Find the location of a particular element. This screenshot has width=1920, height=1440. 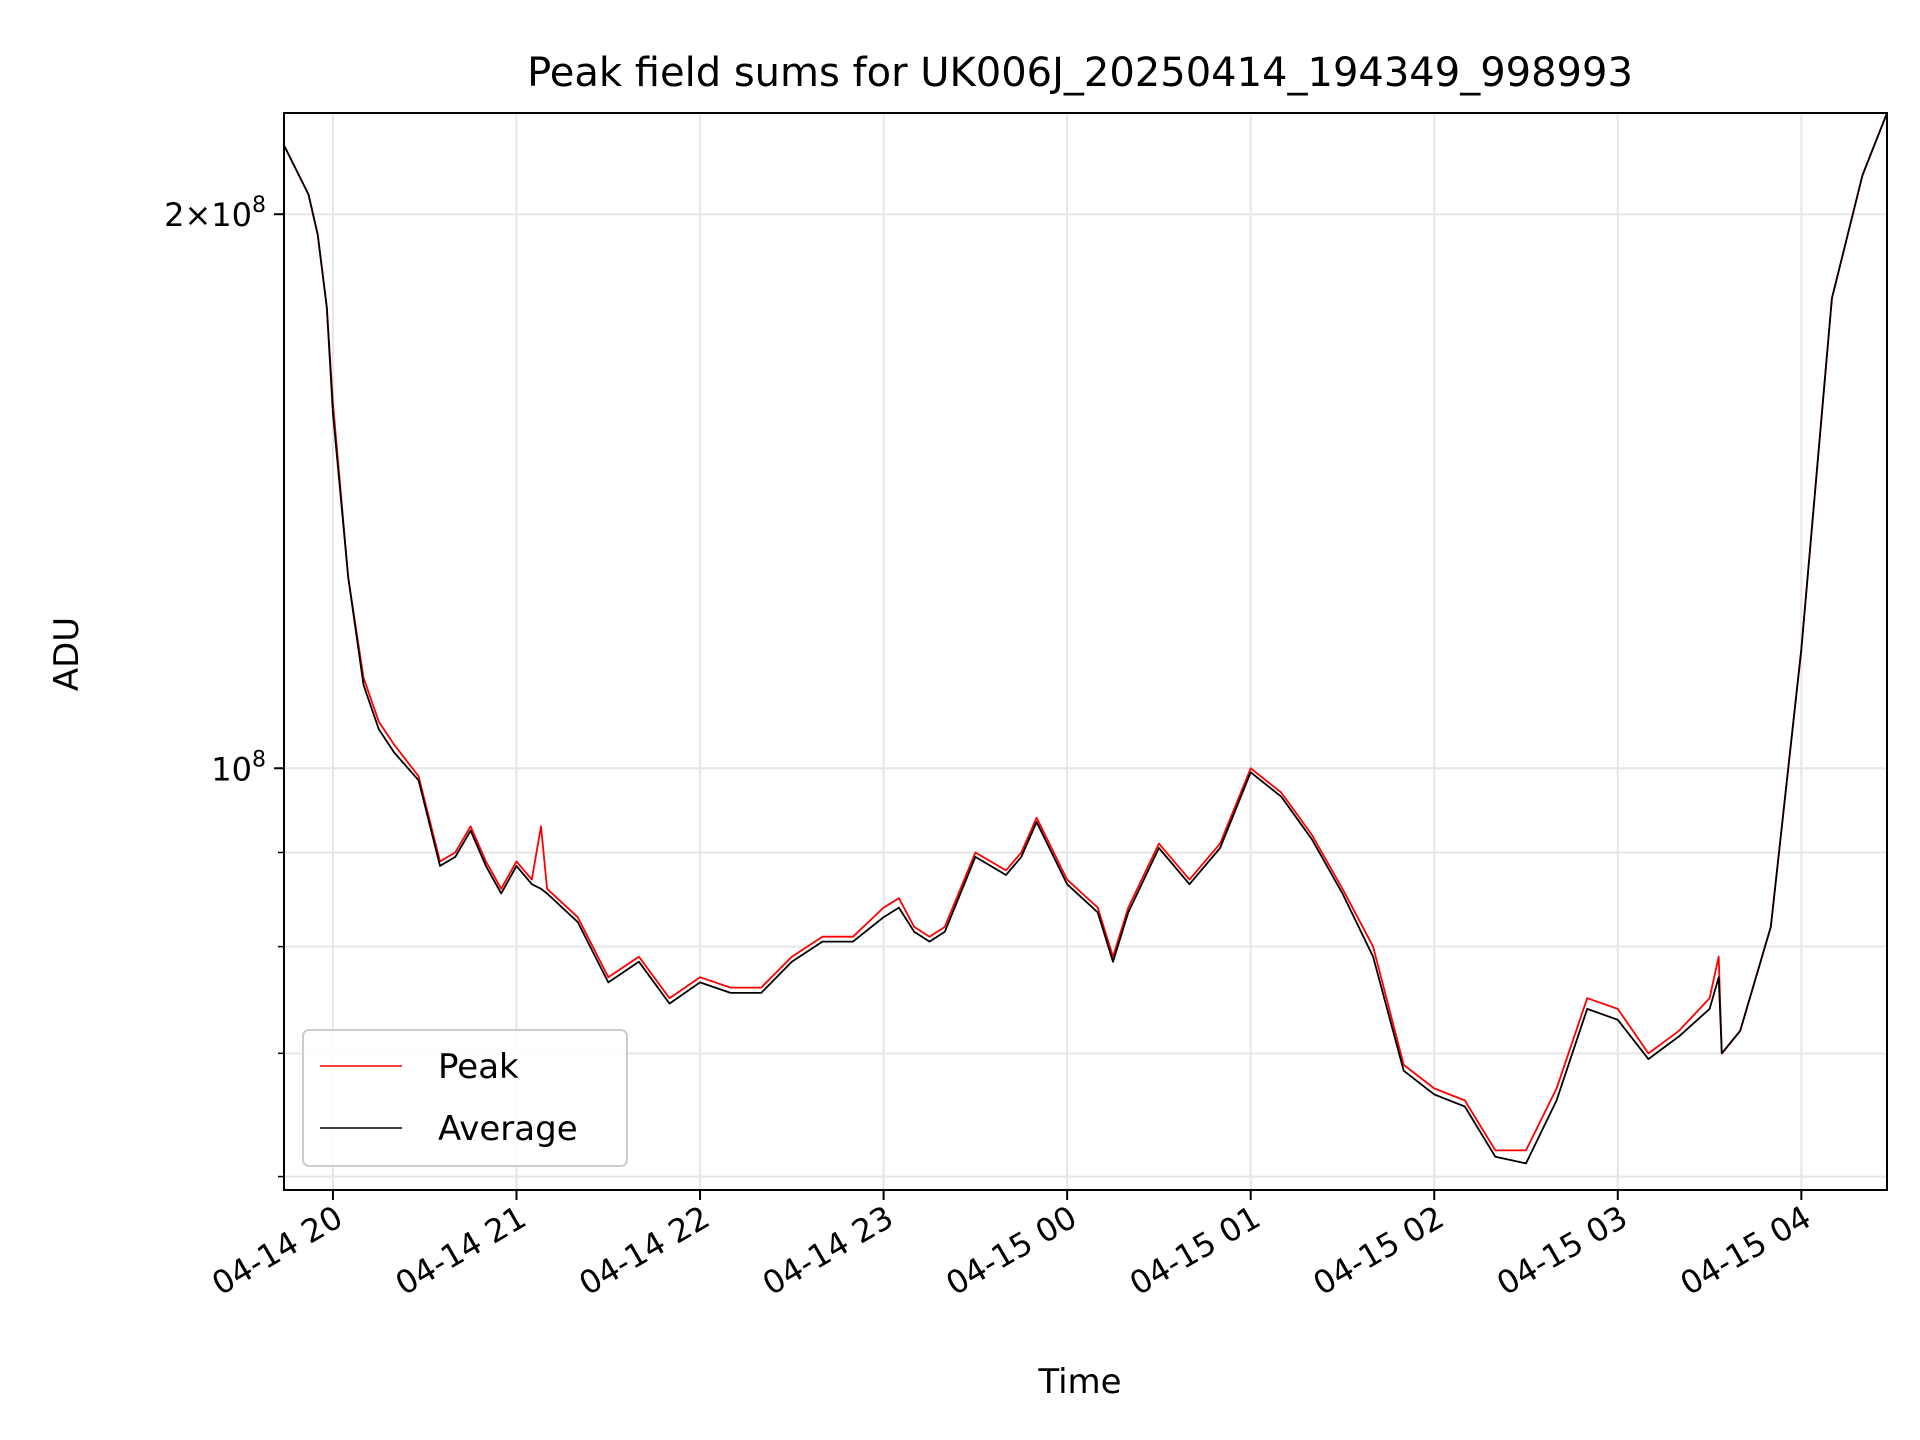

legend-box is located at coordinates (465, 1098).